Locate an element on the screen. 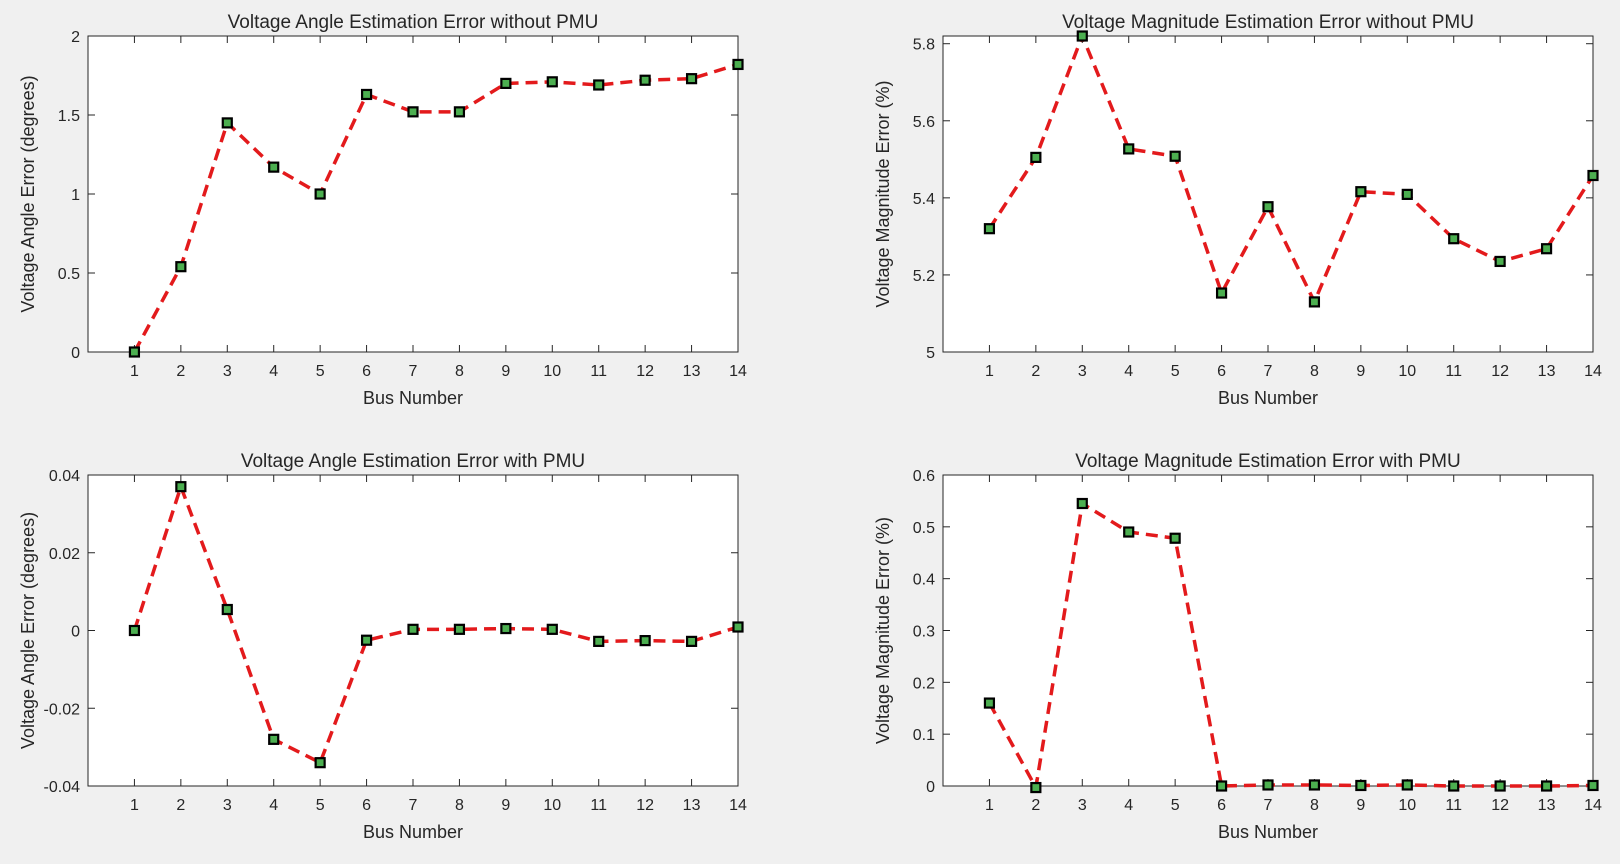 This screenshot has width=1620, height=864. y-tick-label: 5 is located at coordinates (930, 353).